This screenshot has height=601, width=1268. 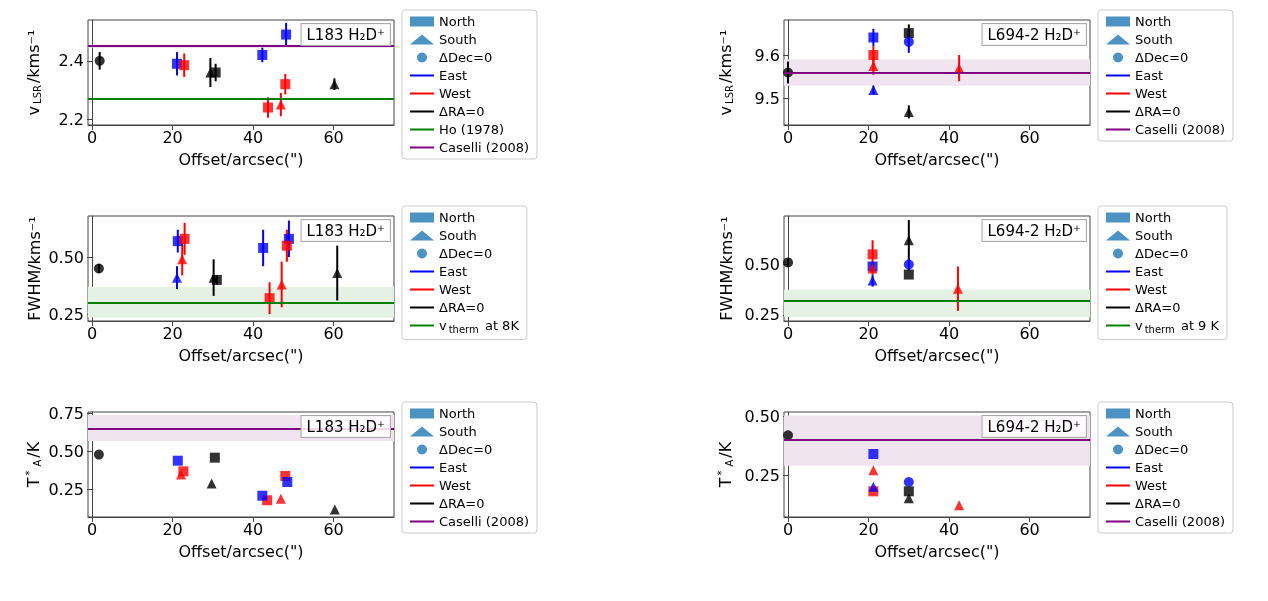 What do you see at coordinates (71, 119) in the screenshot?
I see `y-tick-label: 2.2` at bounding box center [71, 119].